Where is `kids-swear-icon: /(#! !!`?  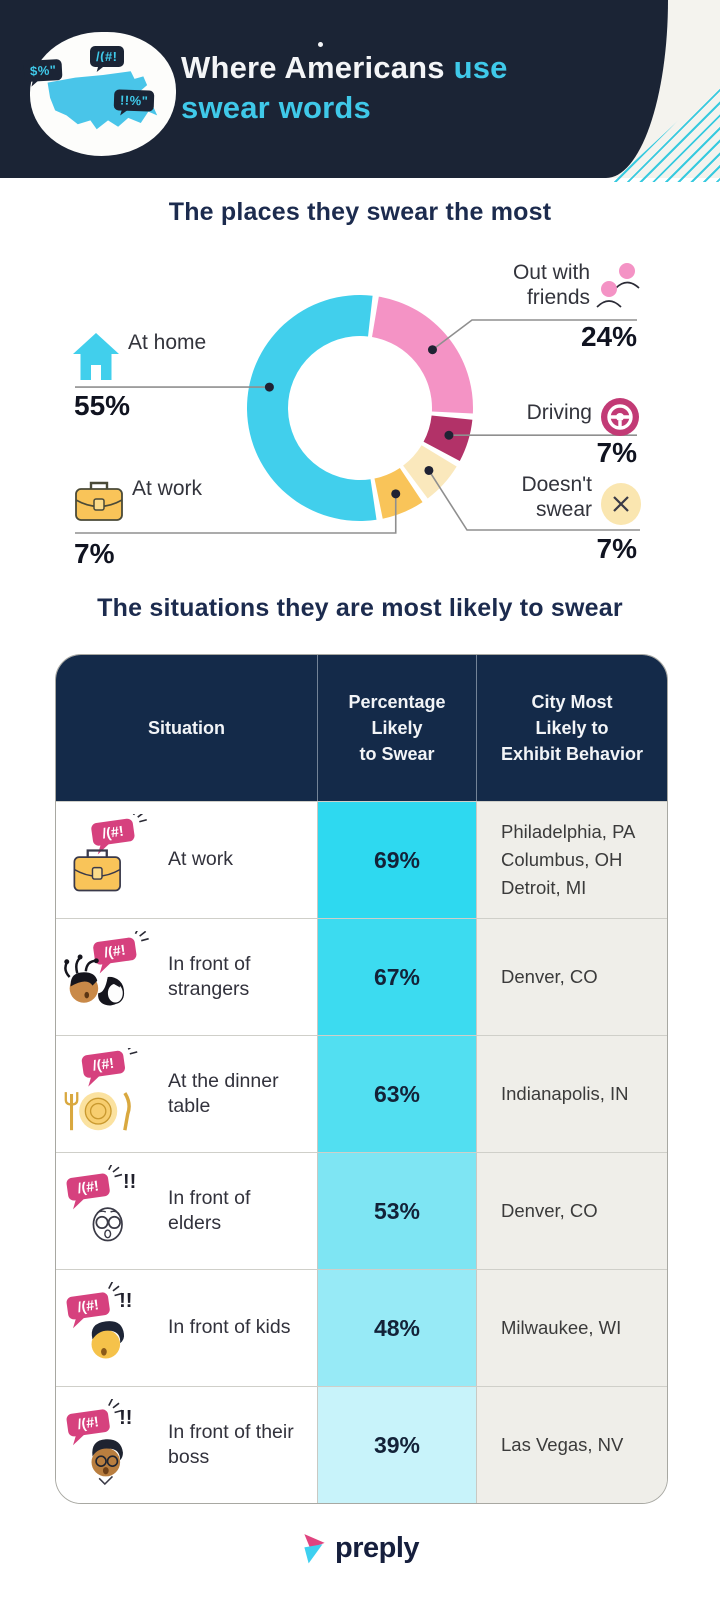 kids-swear-icon: /(#! !! is located at coordinates (99, 1320).